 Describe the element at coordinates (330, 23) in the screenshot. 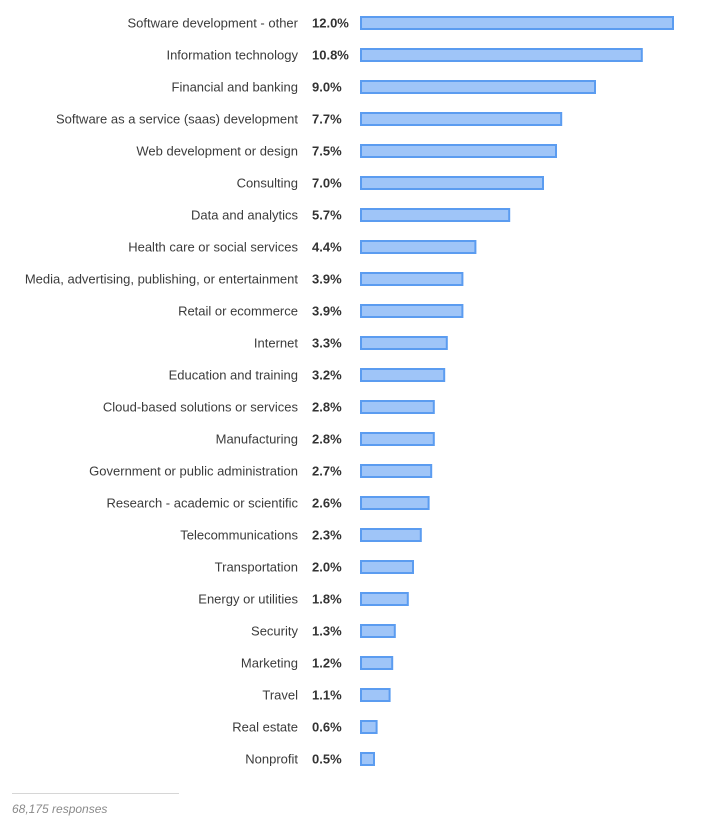

I see `value-label-1: 12.0%` at that location.